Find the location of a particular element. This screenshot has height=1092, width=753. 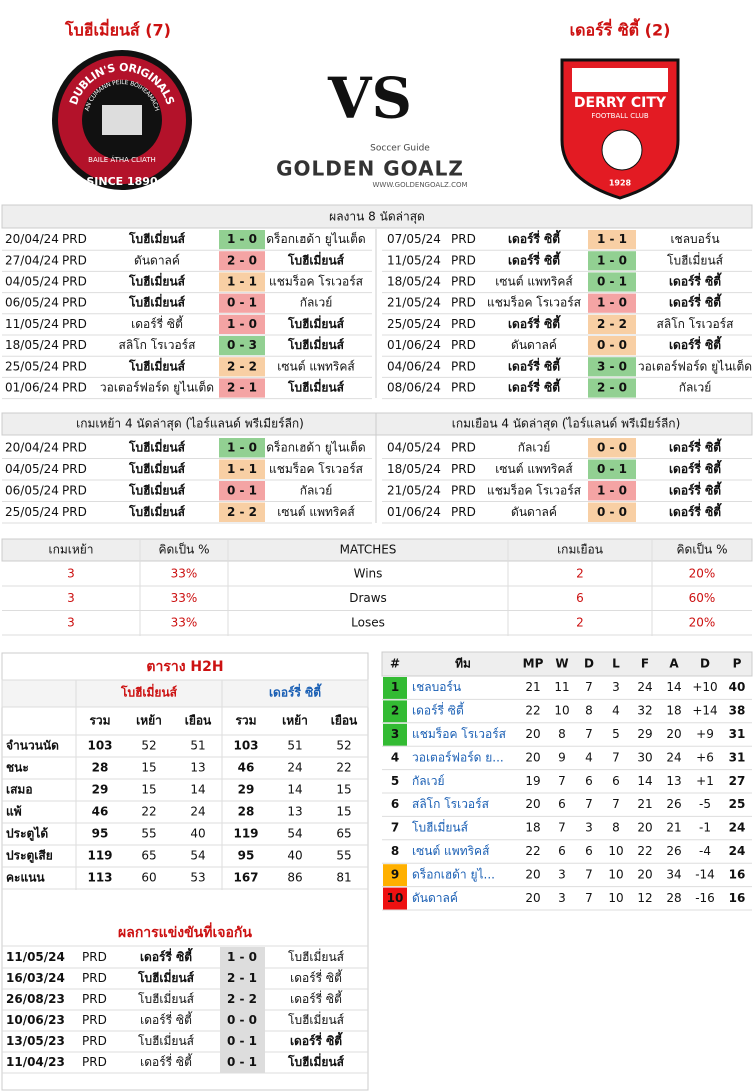

cell-text: 6 is located at coordinates (589, 781).